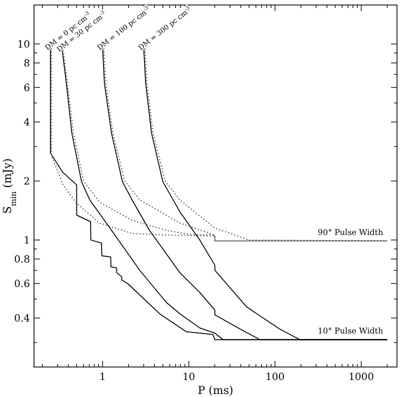 The image size is (401, 397). What do you see at coordinates (22, 319) in the screenshot?
I see `y-tick-label: 0.4` at bounding box center [22, 319].